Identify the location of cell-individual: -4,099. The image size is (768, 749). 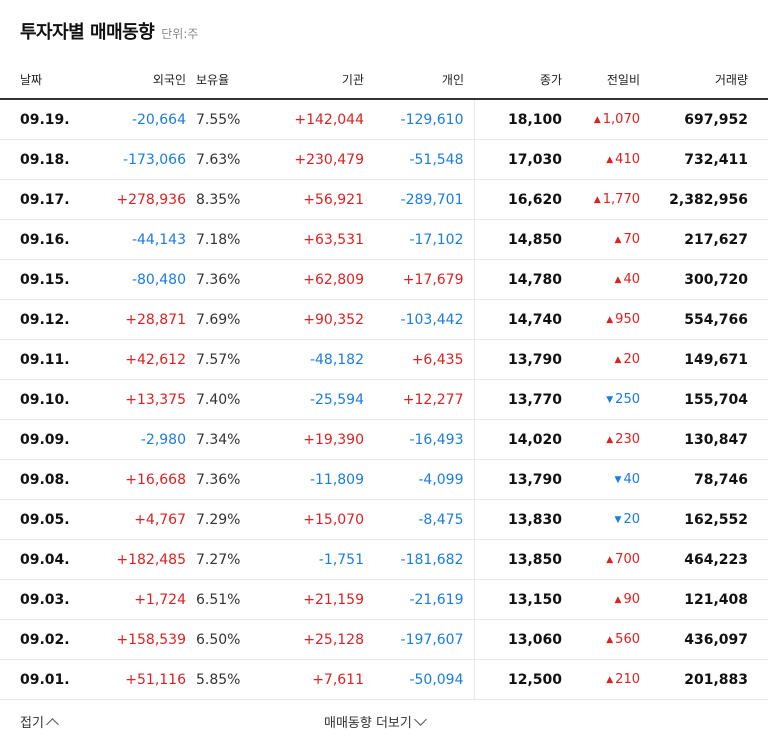
(424, 479).